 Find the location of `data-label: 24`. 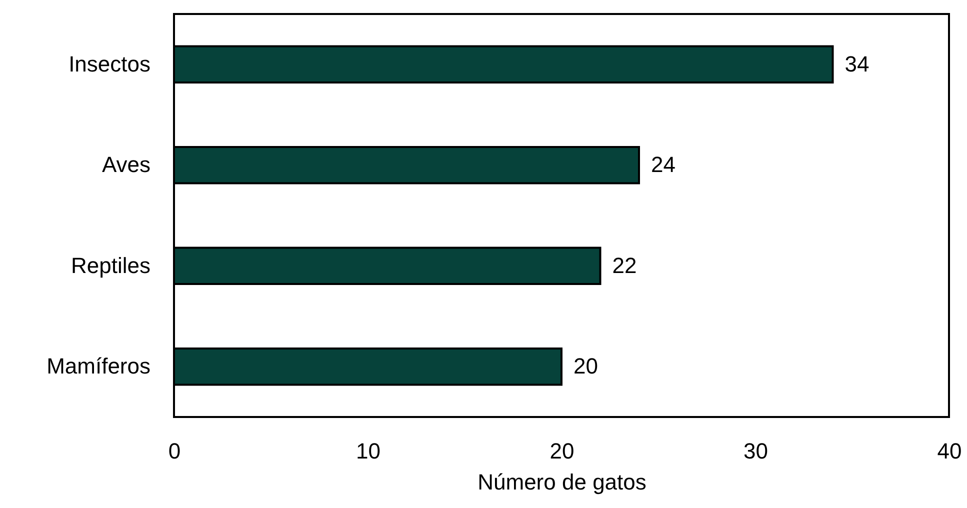

data-label: 24 is located at coordinates (663, 165).